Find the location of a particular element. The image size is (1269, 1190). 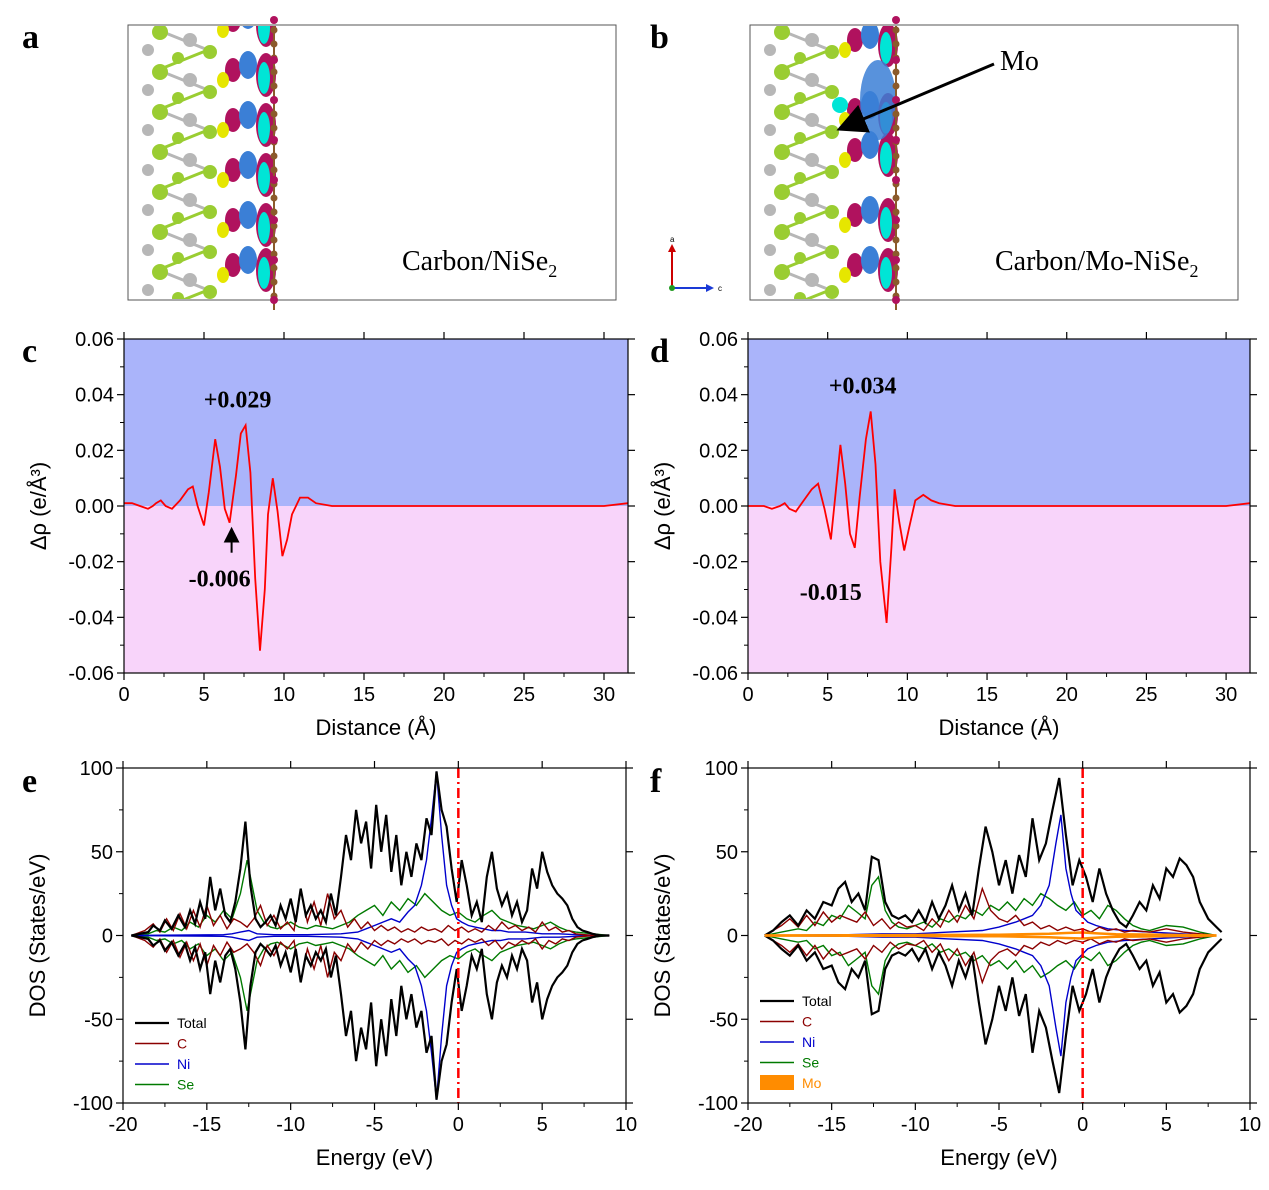

panel-letter-d: d is located at coordinates (659, 351).